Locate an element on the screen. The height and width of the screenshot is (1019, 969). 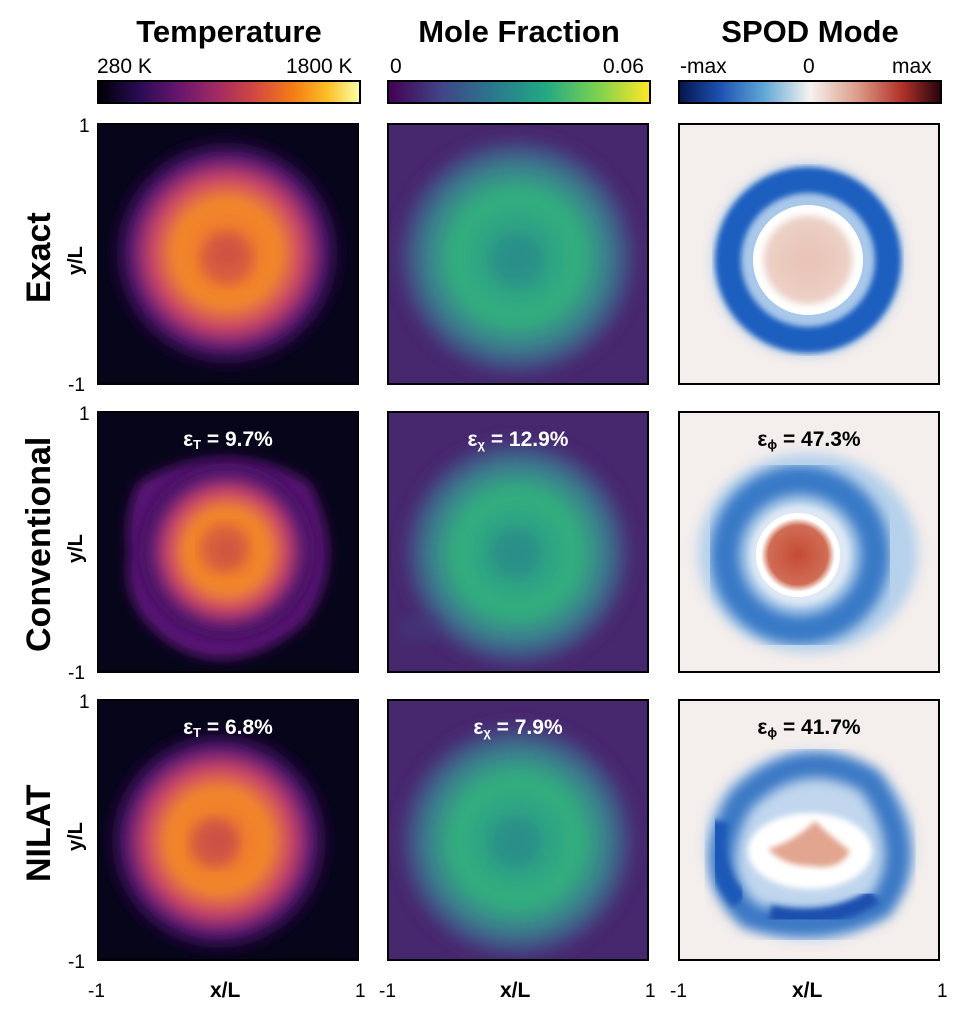
panel-exact-mole-fraction is located at coordinates (518, 254).